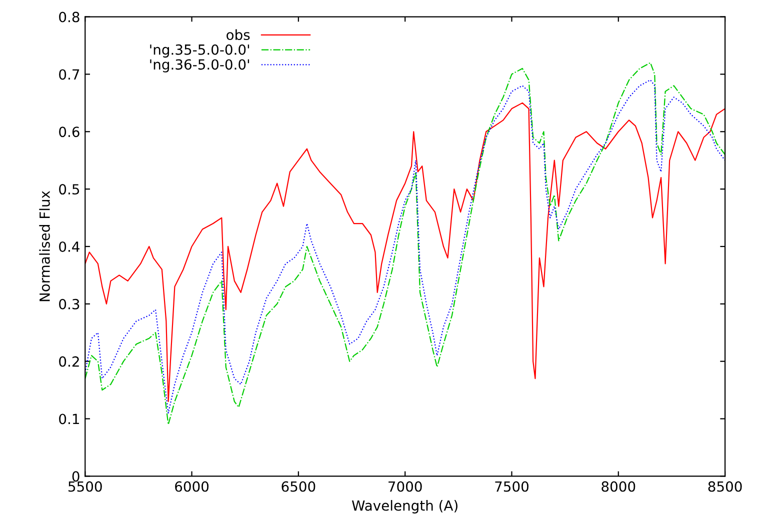 Image resolution: width=760 pixels, height=525 pixels. I want to click on y-tick-label: 0.8, so click(69, 17).